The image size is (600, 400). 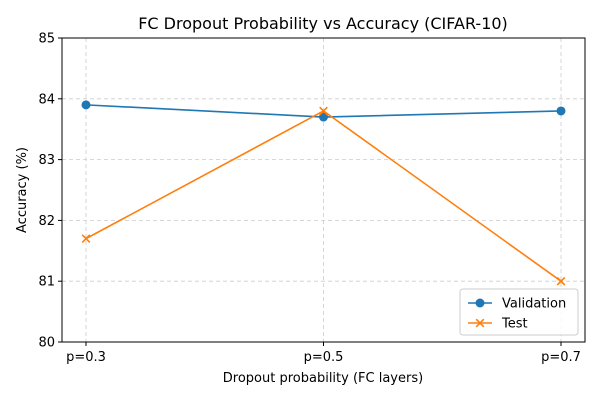 What do you see at coordinates (561, 357) in the screenshot?
I see `x-tick-label: p=0.7` at bounding box center [561, 357].